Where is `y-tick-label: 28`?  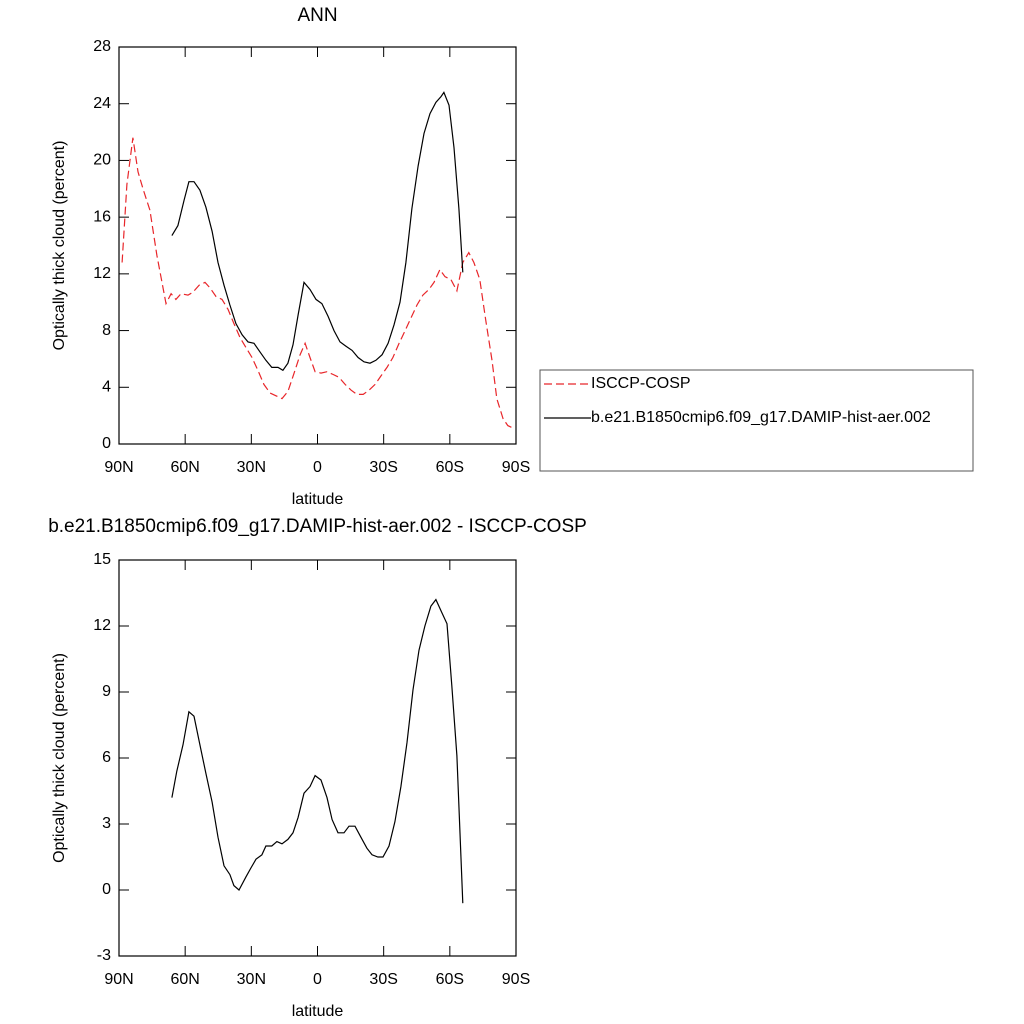
y-tick-label: 28 is located at coordinates (102, 46).